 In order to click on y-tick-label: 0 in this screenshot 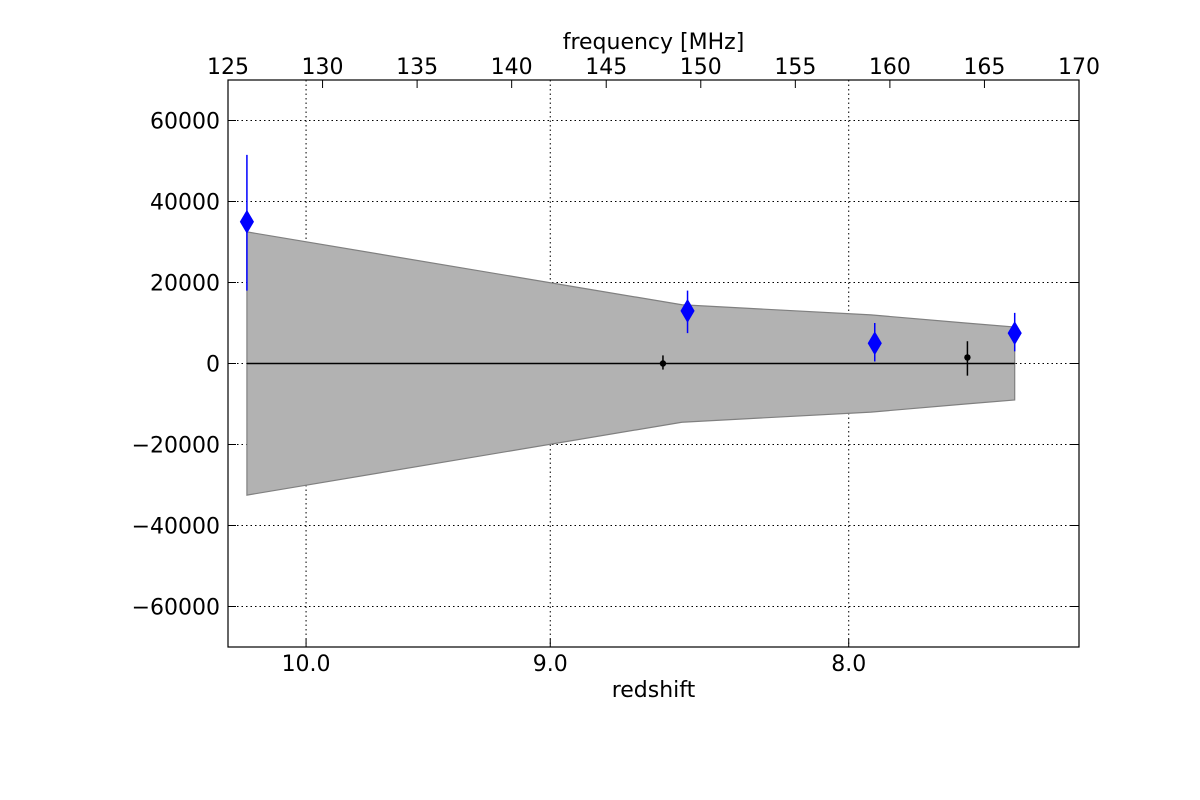, I will do `click(213, 365)`.